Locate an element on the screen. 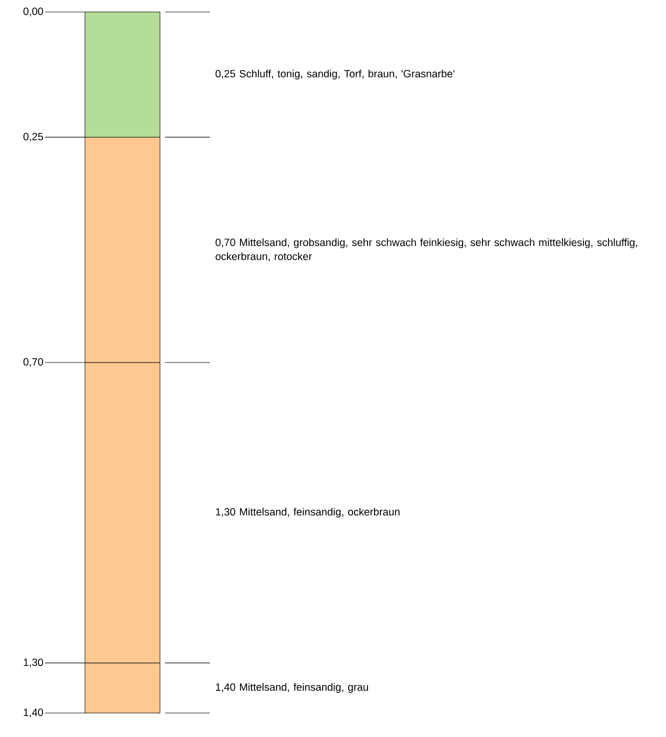 The width and height of the screenshot is (666, 737). text: 0,25 Schluff, tonig, sandig, Torf, braun, 'Grasnarbe' is located at coordinates (335, 75).